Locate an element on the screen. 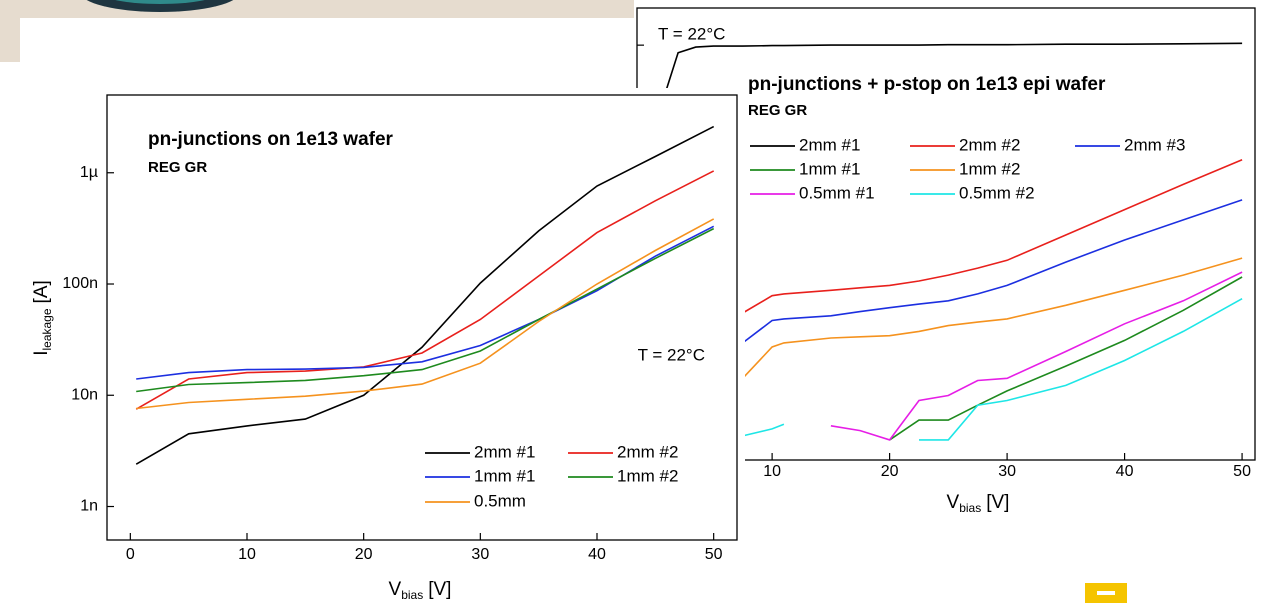 The height and width of the screenshot is (603, 1281). legend-label: 2mm #3 is located at coordinates (1154, 144).